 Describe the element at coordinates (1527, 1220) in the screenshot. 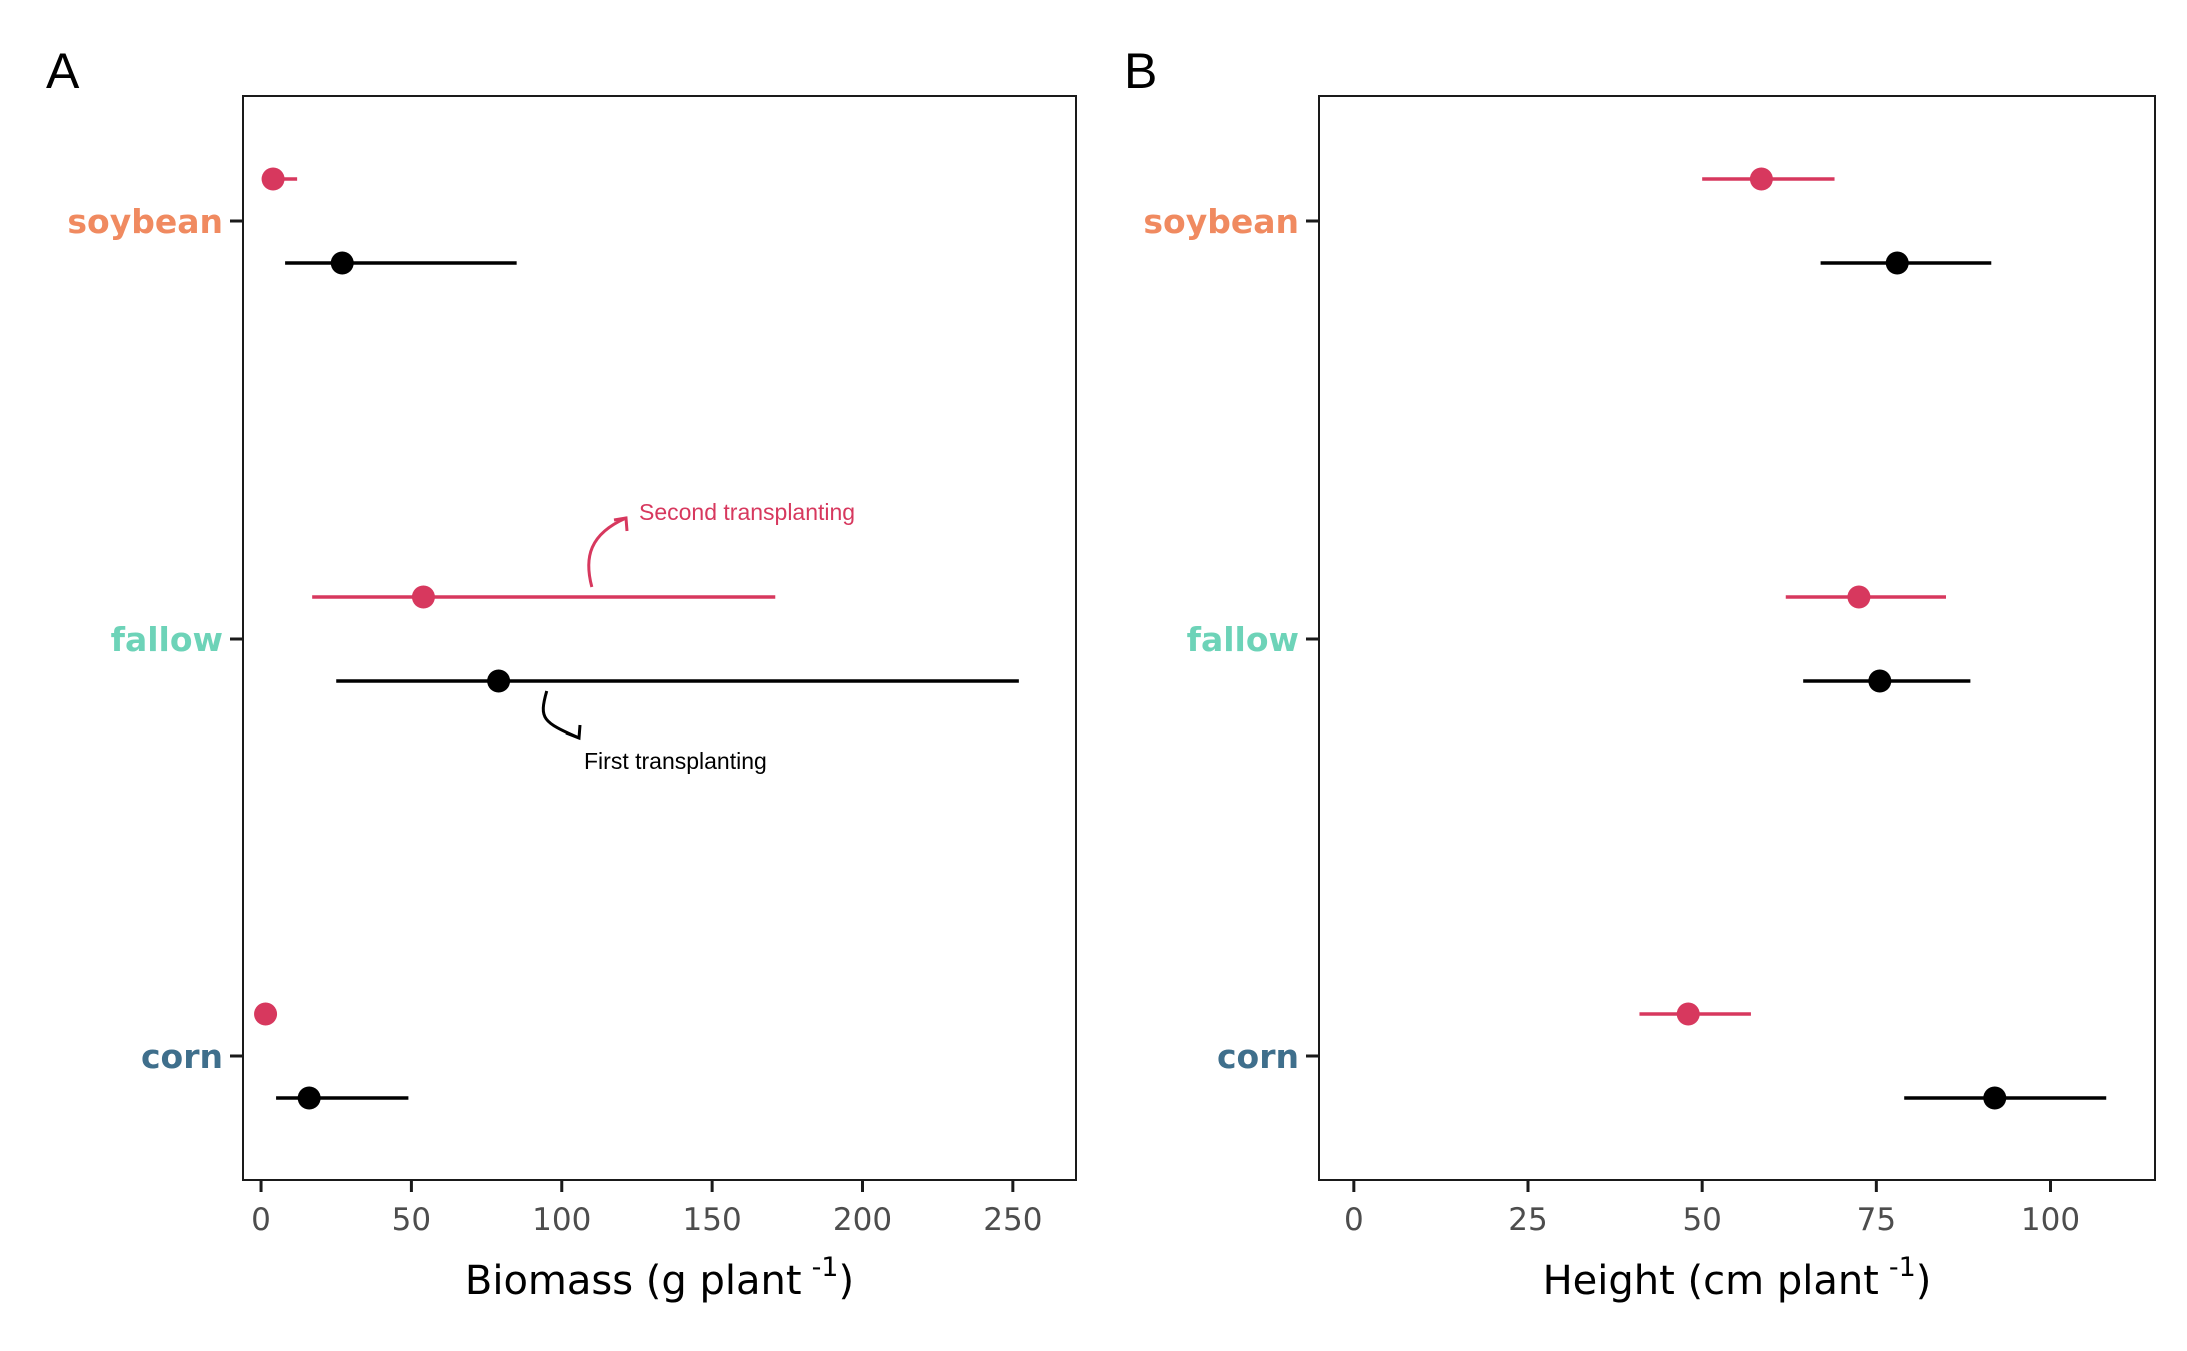

I see `x-tick-label-25: 25` at that location.